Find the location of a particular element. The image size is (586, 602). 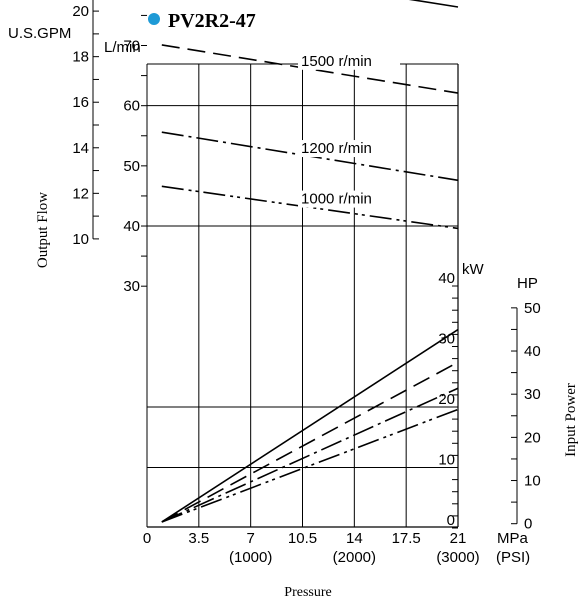

flow-series-label: 1500 r/min is located at coordinates (336, 61).